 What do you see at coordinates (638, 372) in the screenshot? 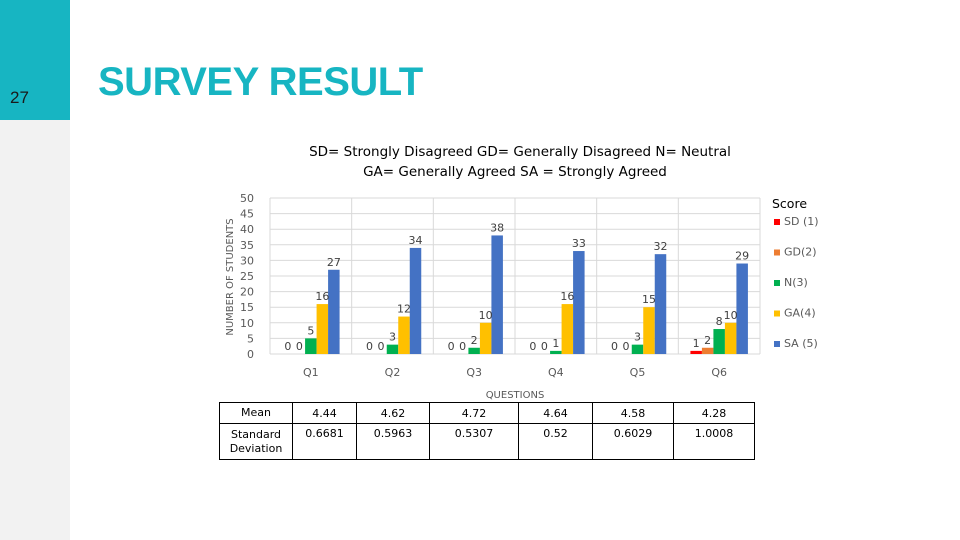
I see `x-tick-label: Q5` at bounding box center [638, 372].